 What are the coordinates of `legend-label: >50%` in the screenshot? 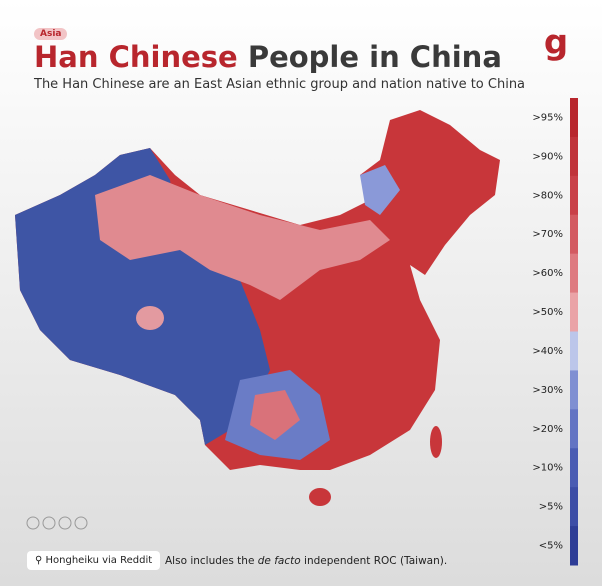 It's located at (547, 312).